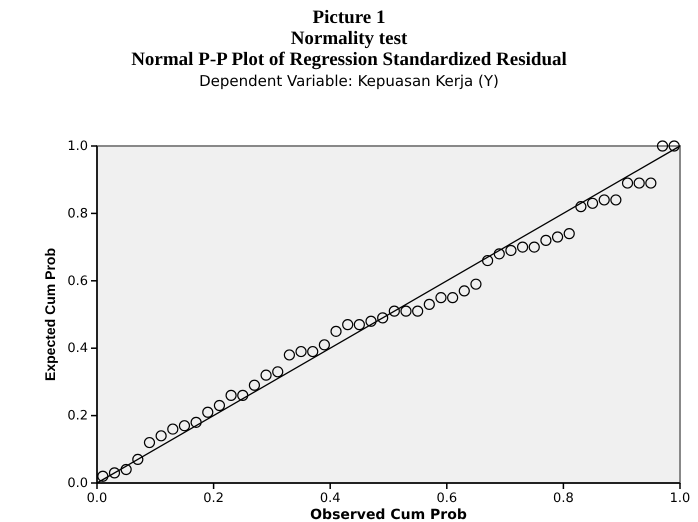 Image resolution: width=698 pixels, height=522 pixels. What do you see at coordinates (77, 416) in the screenshot?
I see `y-tick-label: 0.2` at bounding box center [77, 416].